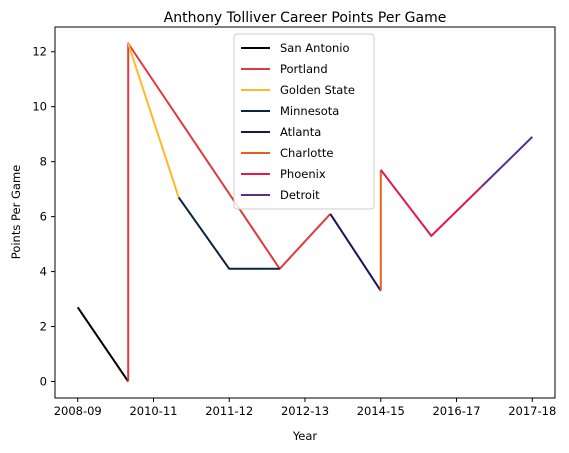 This screenshot has width=569, height=453. I want to click on y-tick-label: 6, so click(43, 217).